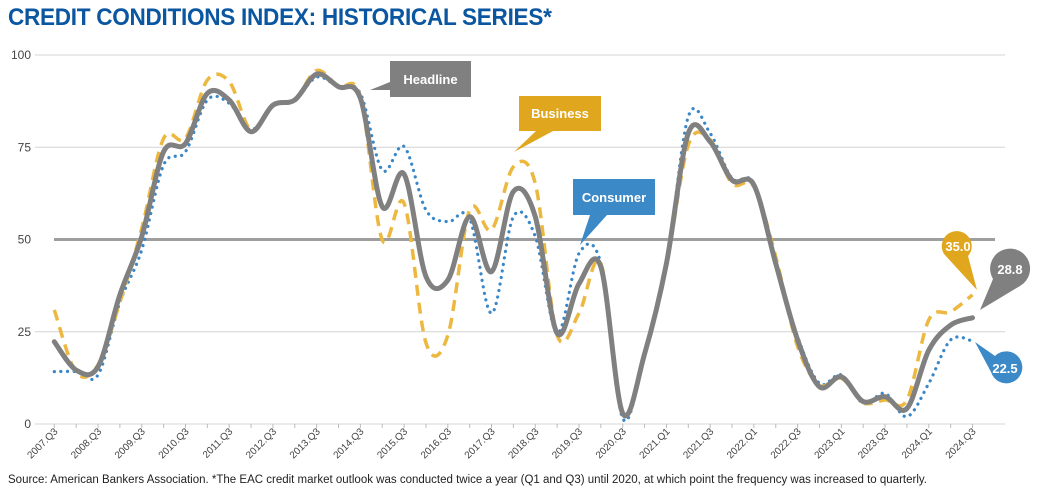 This screenshot has height=498, width=1045. Describe the element at coordinates (436, 443) in the screenshot. I see `x-tick-label: 2016.Q3` at that location.